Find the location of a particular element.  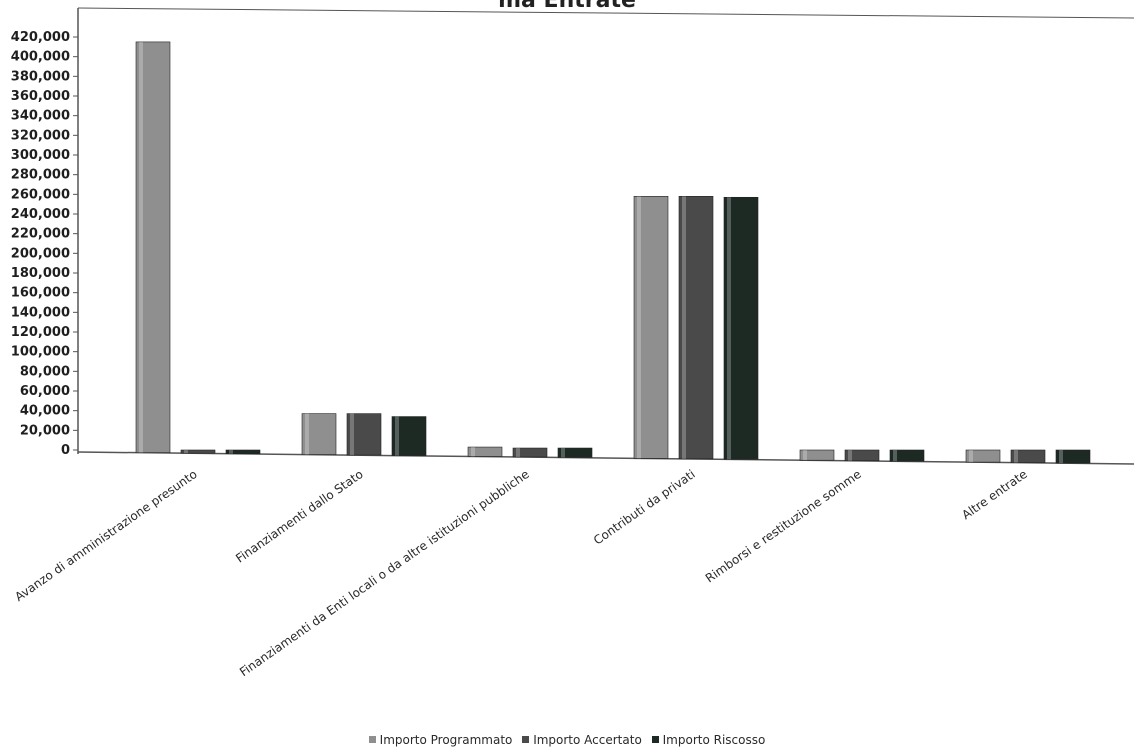

legend-item-programmato: Importo Programmato is located at coordinates (440, 740).